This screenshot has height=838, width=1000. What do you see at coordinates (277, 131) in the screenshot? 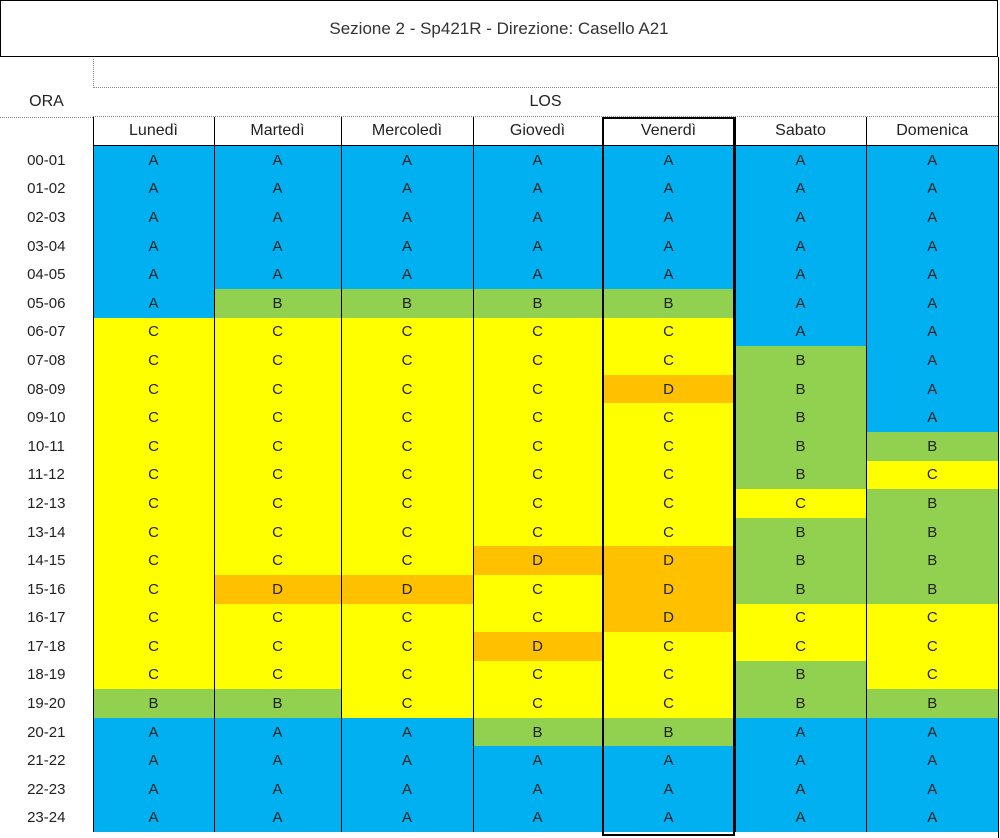
I see `day-header: Martedì` at bounding box center [277, 131].